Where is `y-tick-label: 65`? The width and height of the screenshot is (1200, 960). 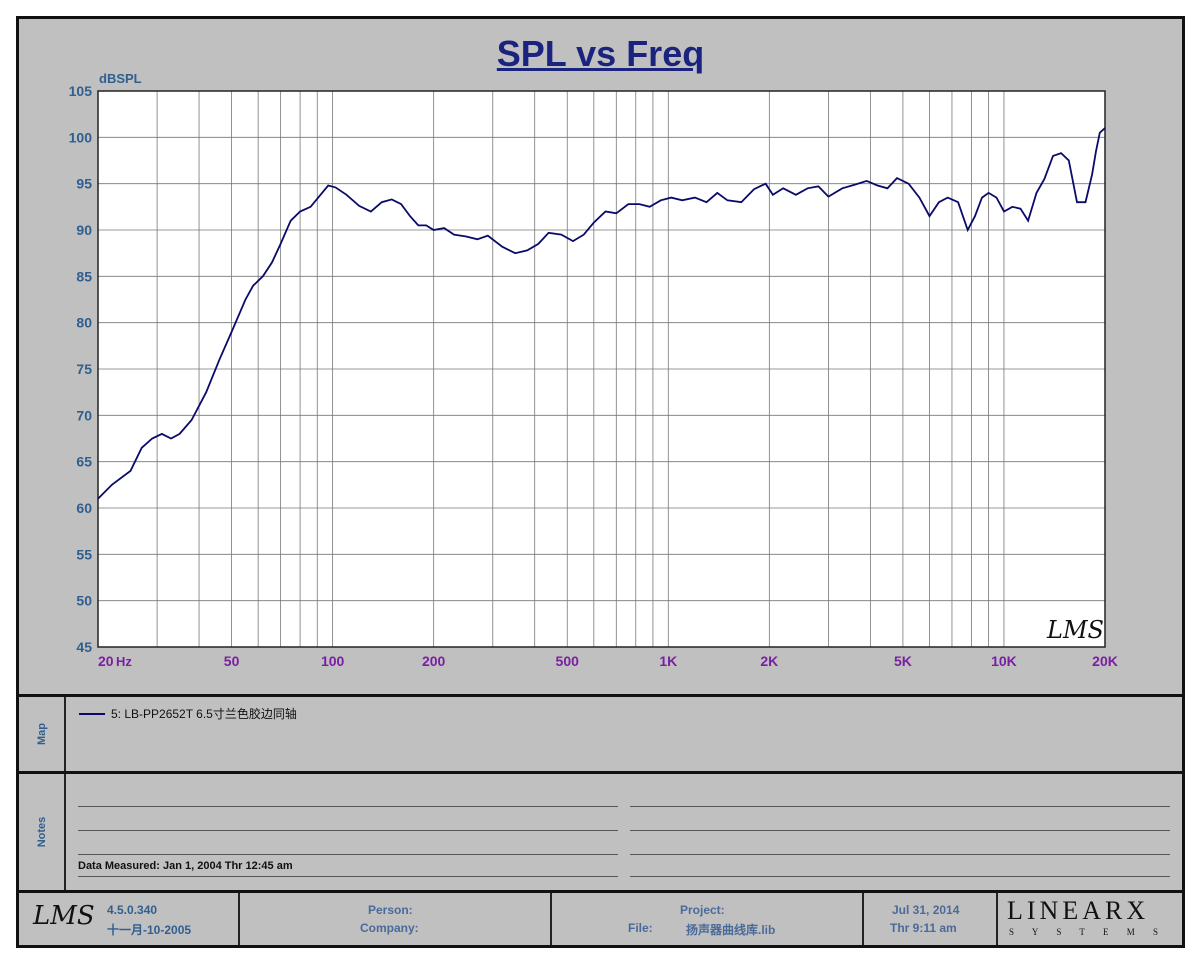 y-tick-label: 65 is located at coordinates (84, 462).